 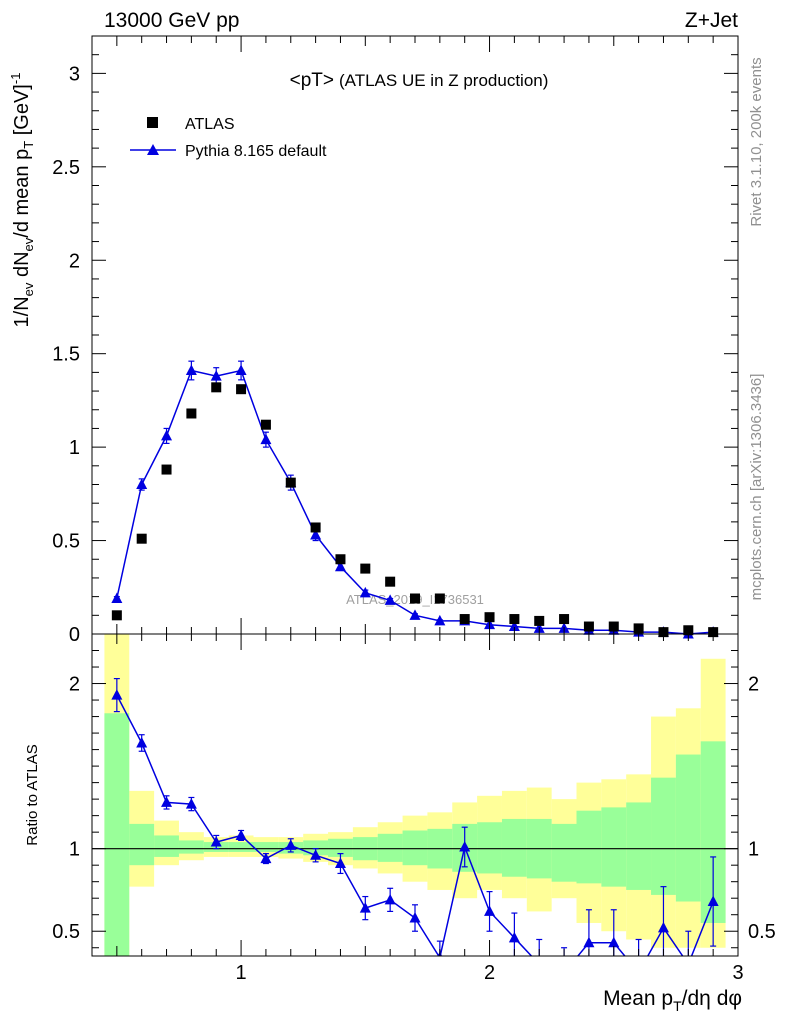 What do you see at coordinates (66, 355) in the screenshot?
I see `y-tick-label: 1.5` at bounding box center [66, 355].